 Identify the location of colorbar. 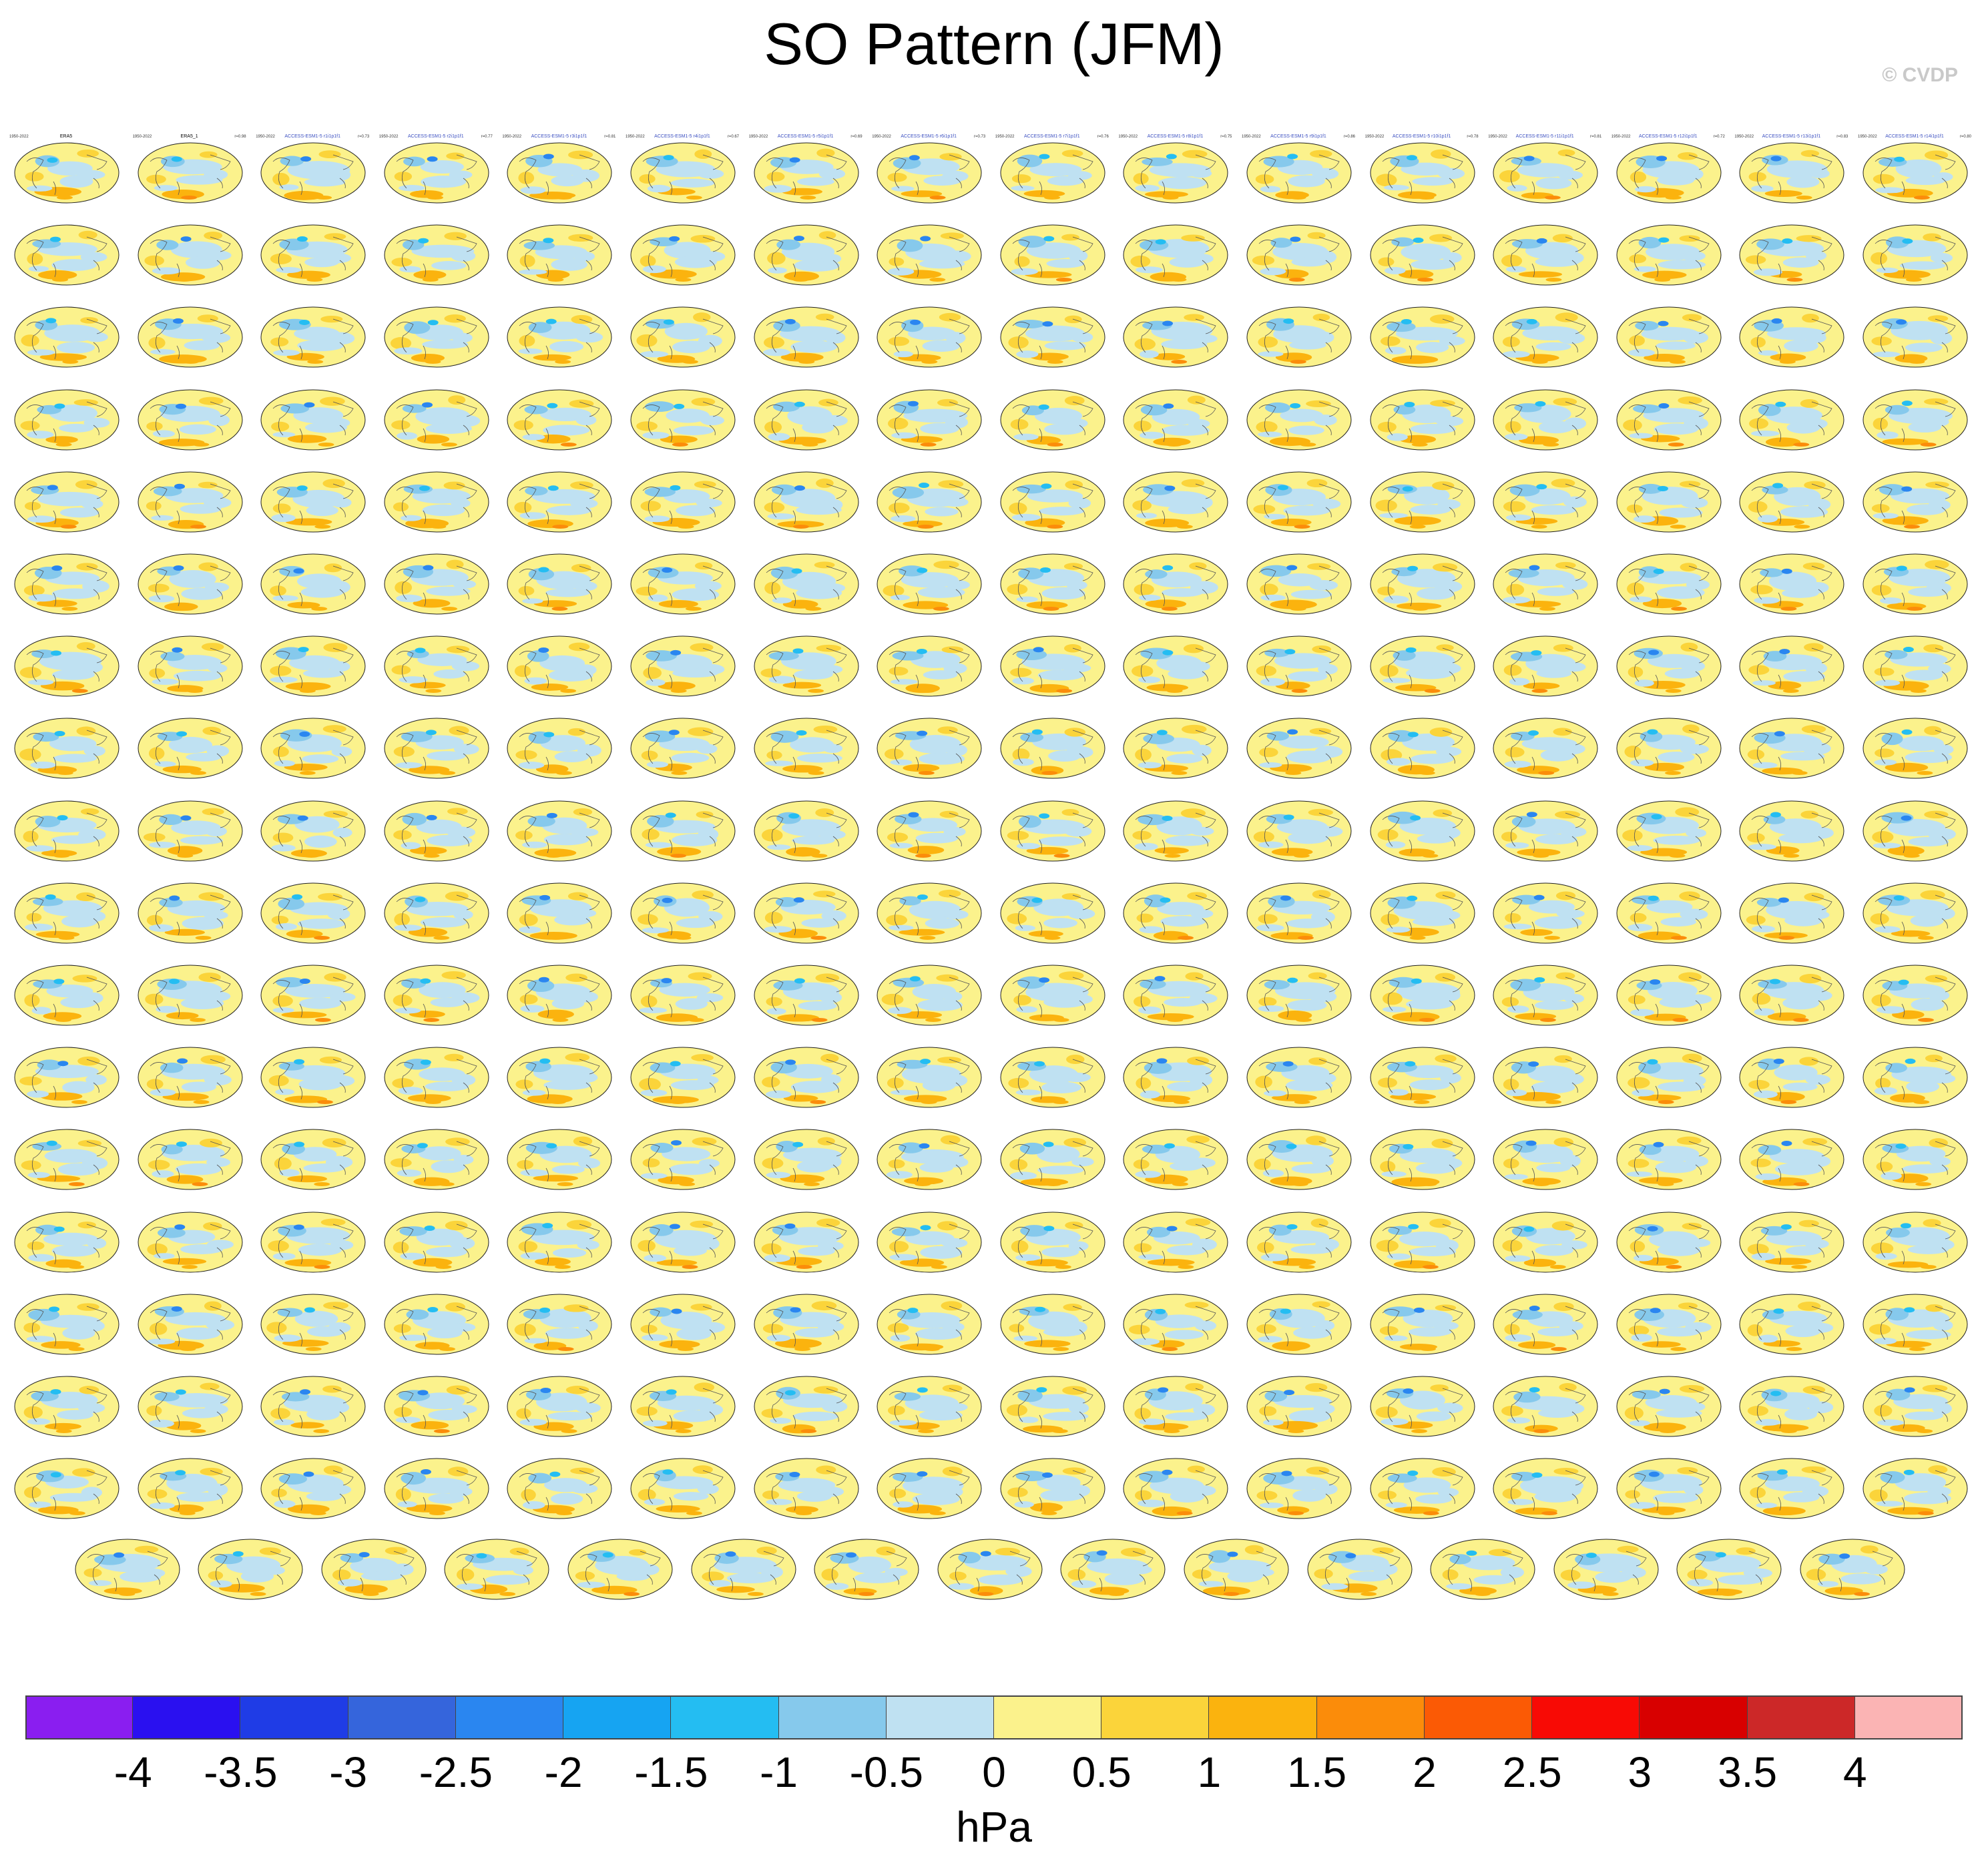
(994, 1717).